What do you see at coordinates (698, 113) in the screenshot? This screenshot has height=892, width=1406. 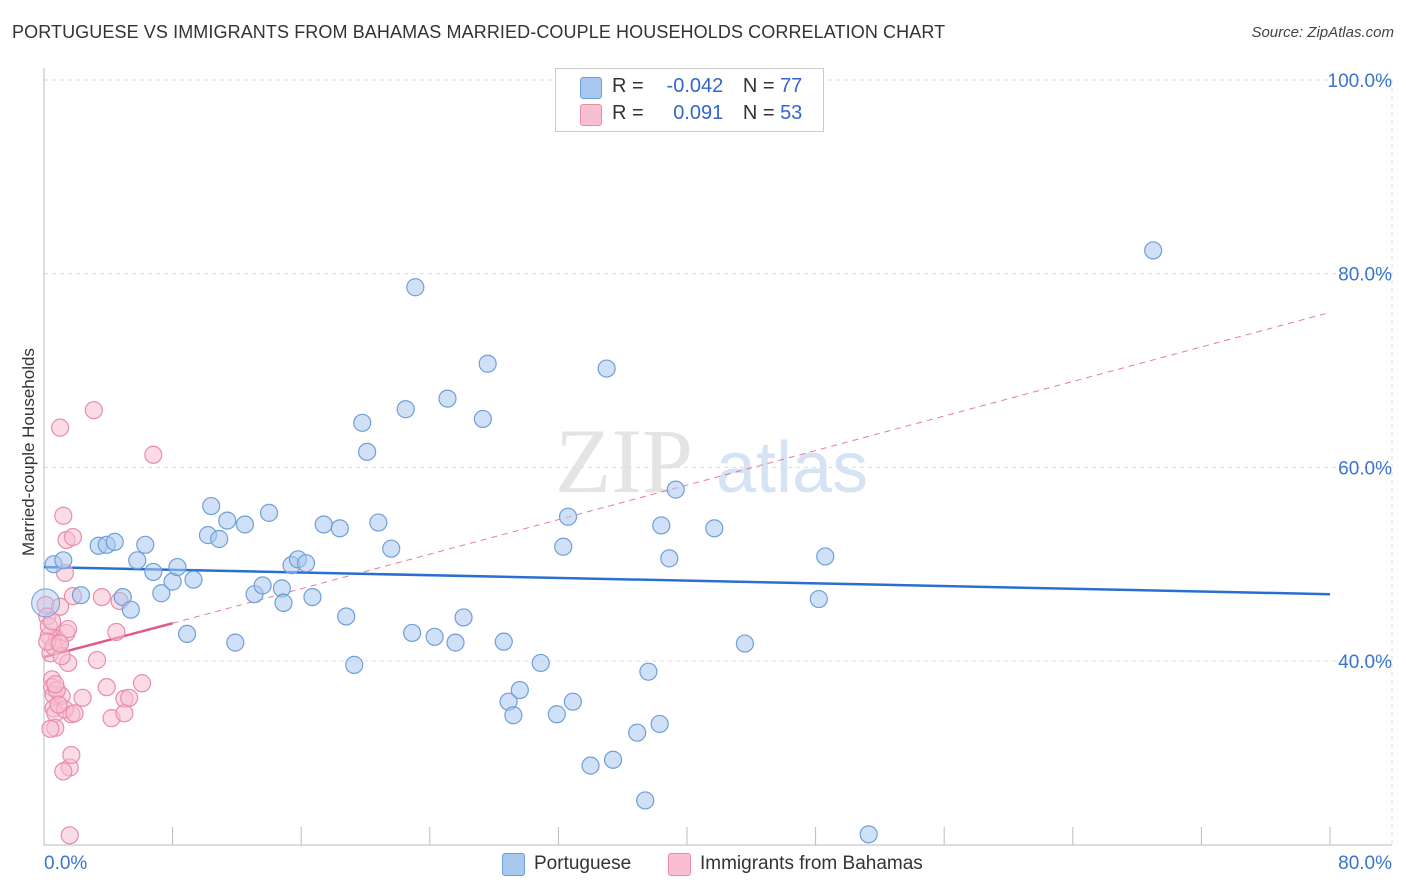 I see `legend-r-value: 0.091` at bounding box center [698, 113].